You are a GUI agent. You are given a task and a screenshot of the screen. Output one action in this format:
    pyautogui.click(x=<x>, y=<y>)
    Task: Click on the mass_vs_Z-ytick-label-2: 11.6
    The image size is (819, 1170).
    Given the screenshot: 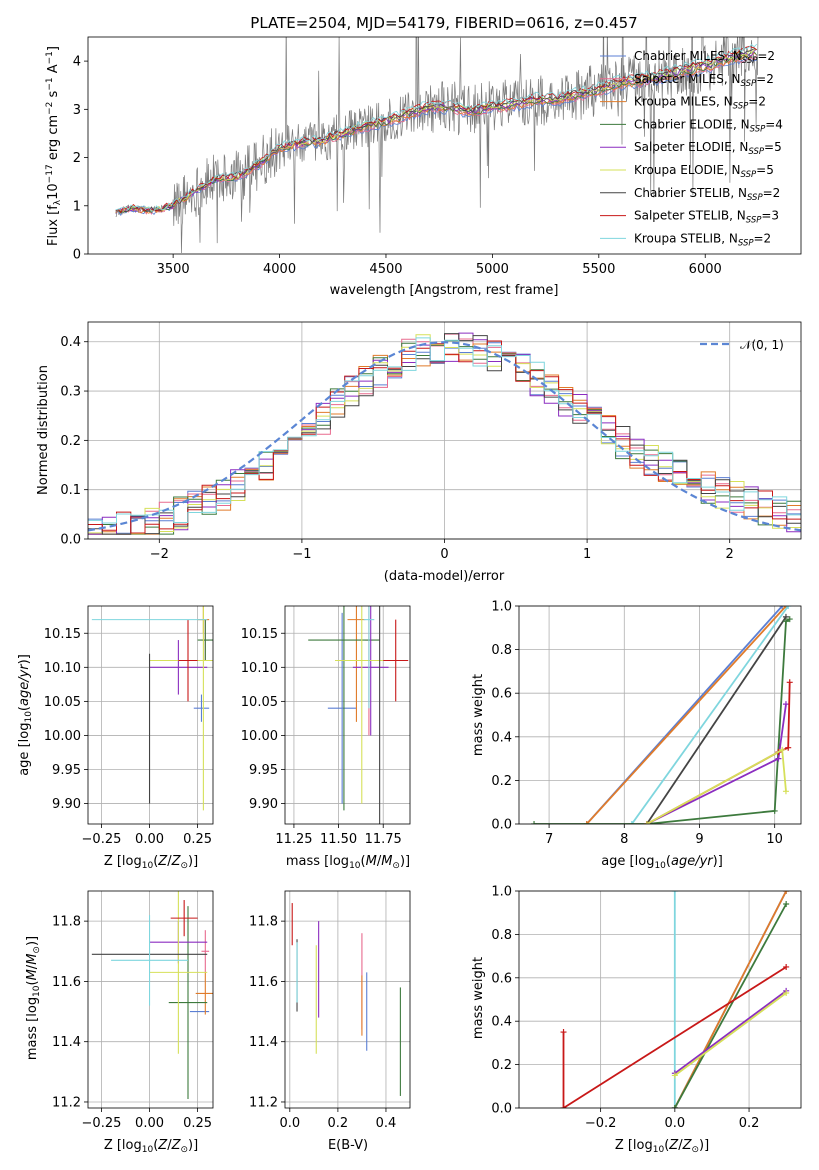 What is the action you would take?
    pyautogui.click(x=66, y=982)
    